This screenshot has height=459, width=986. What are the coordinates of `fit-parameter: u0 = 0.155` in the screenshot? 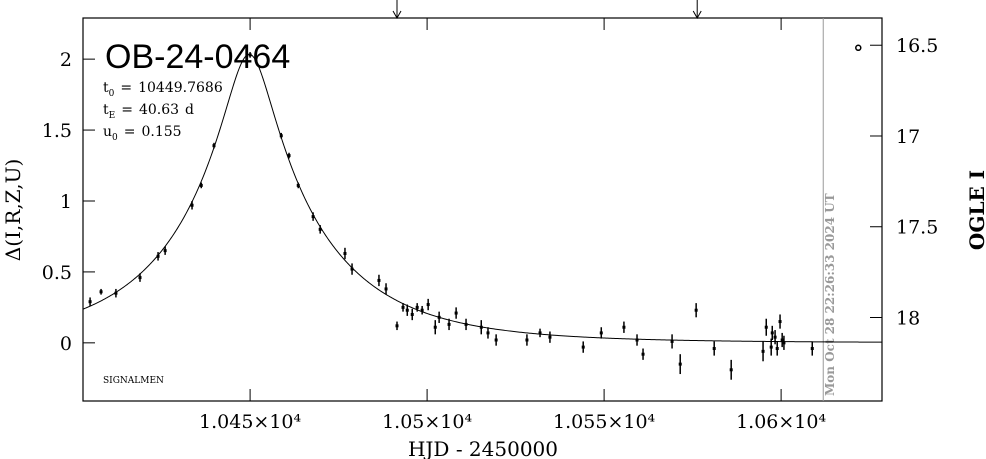 It's located at (142, 133).